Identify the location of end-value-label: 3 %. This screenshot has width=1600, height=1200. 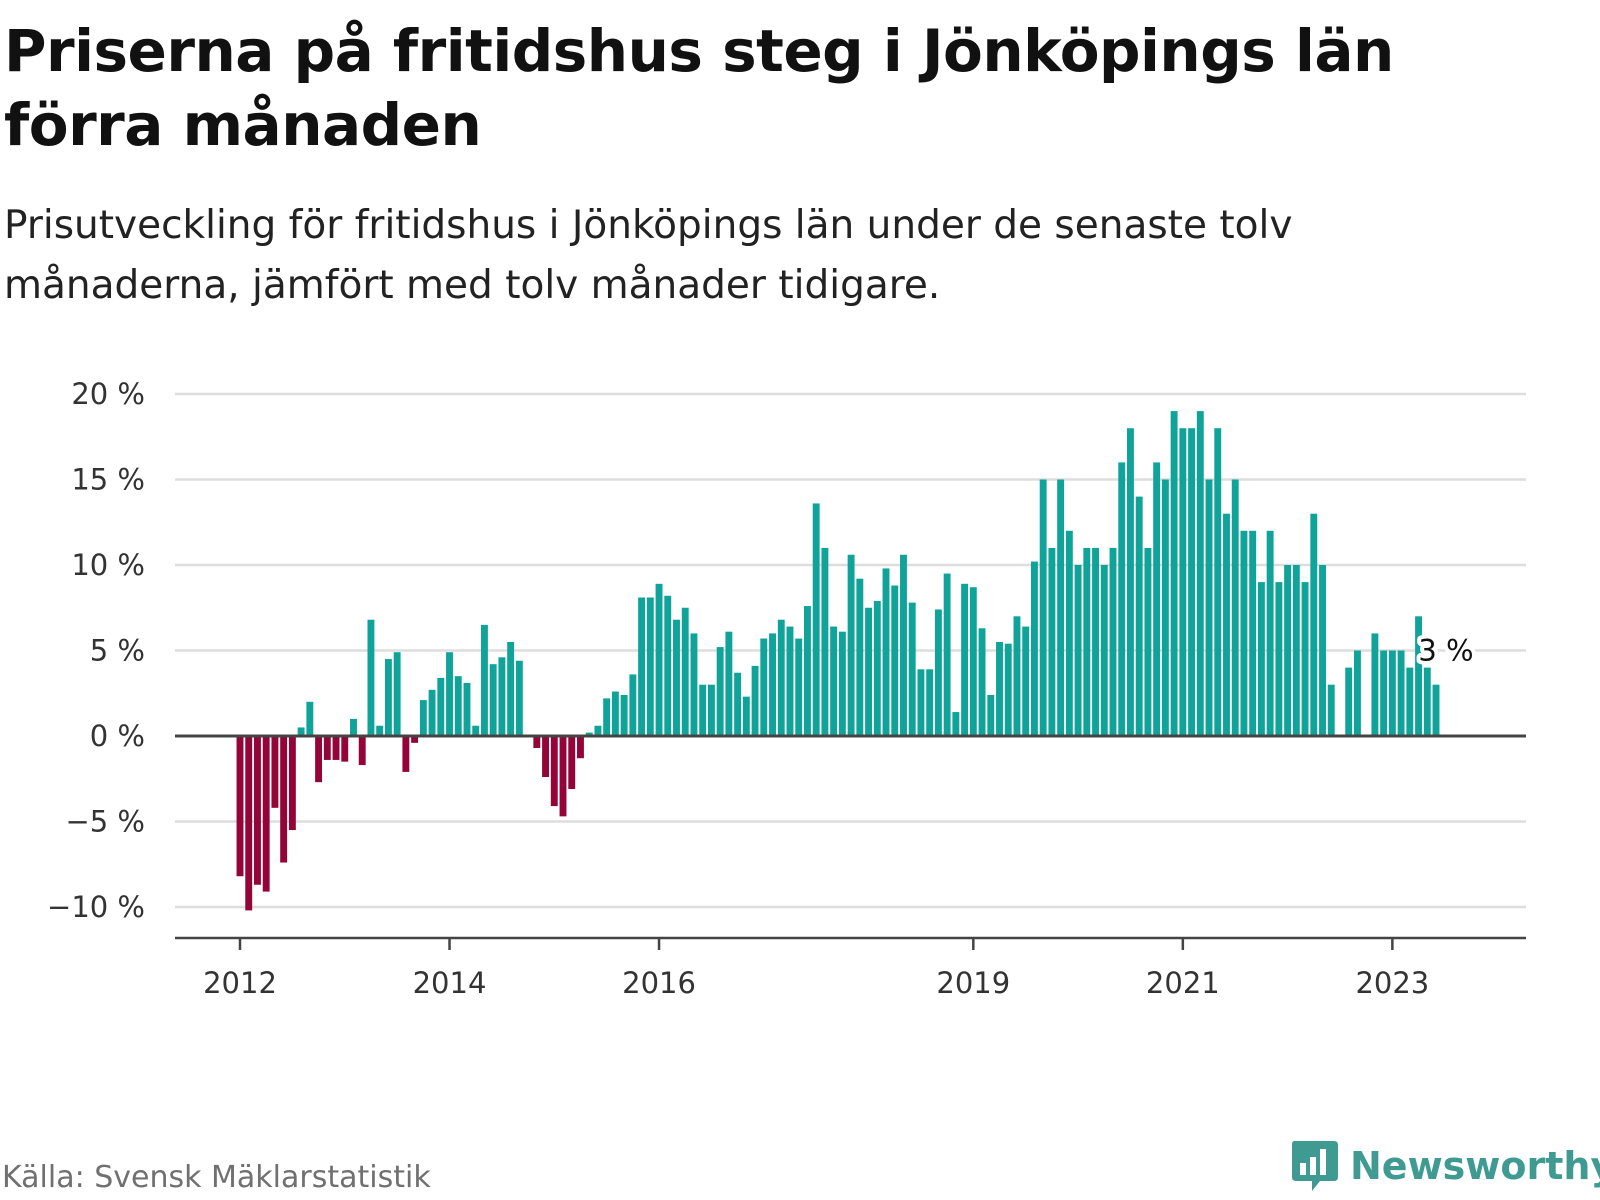
(1445, 651).